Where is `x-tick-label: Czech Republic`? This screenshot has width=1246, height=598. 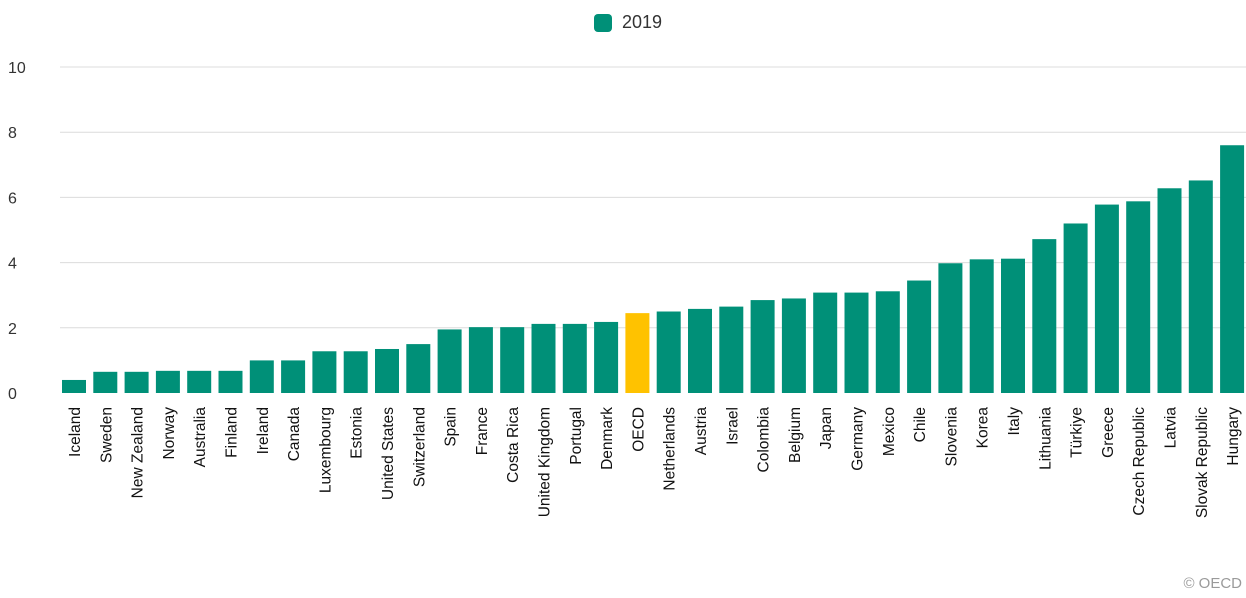
x-tick-label: Czech Republic is located at coordinates (1139, 461).